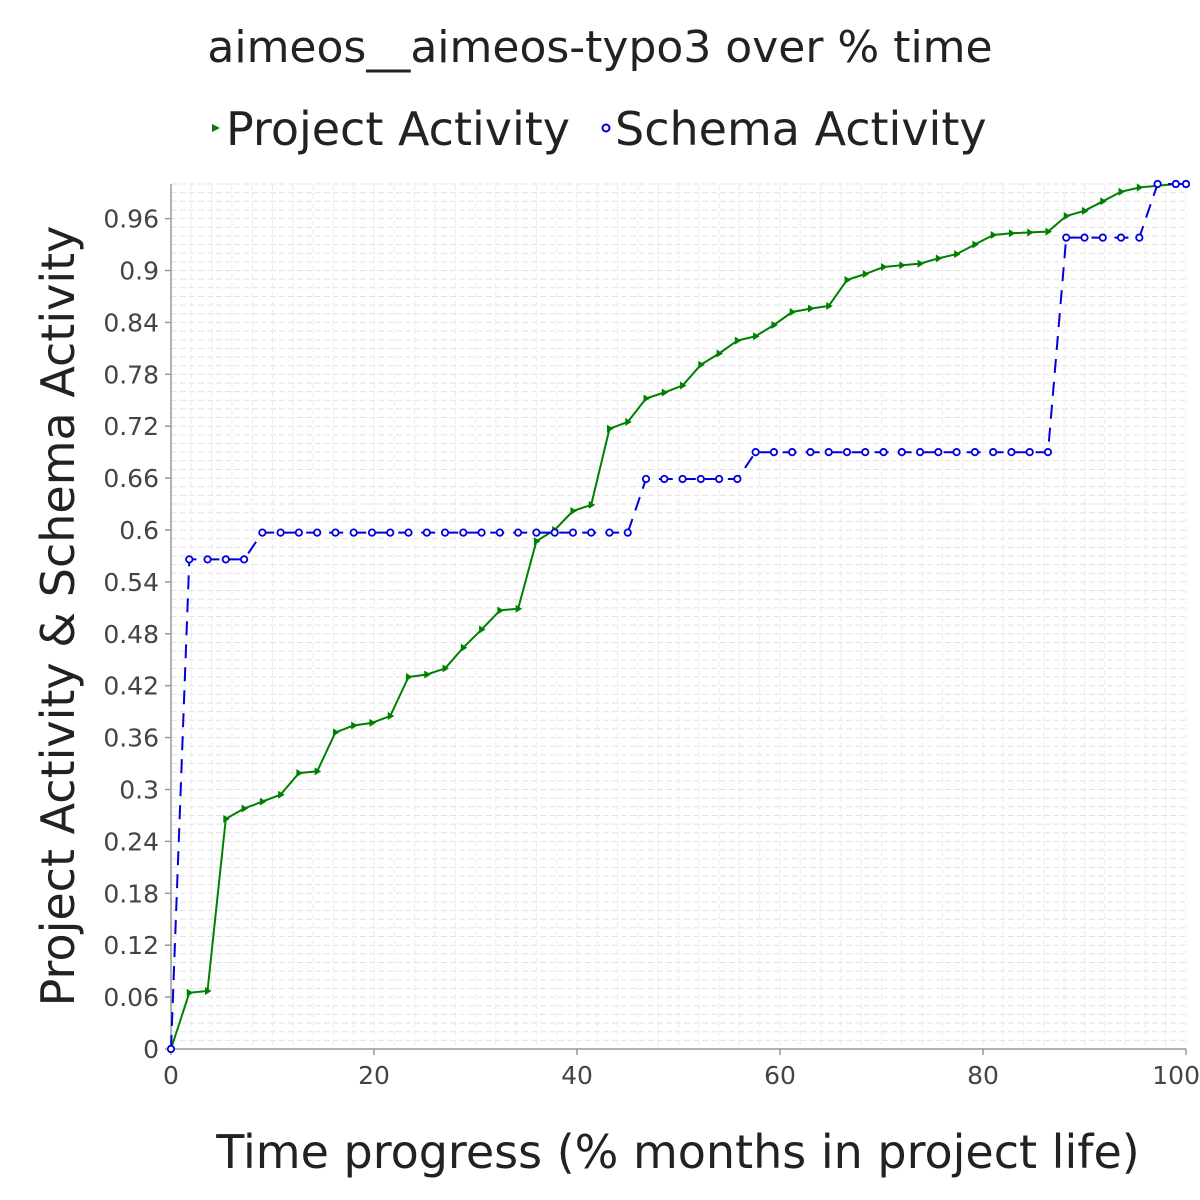 The height and width of the screenshot is (1200, 1200). What do you see at coordinates (171, 1075) in the screenshot?
I see `x-tick-label: 0` at bounding box center [171, 1075].